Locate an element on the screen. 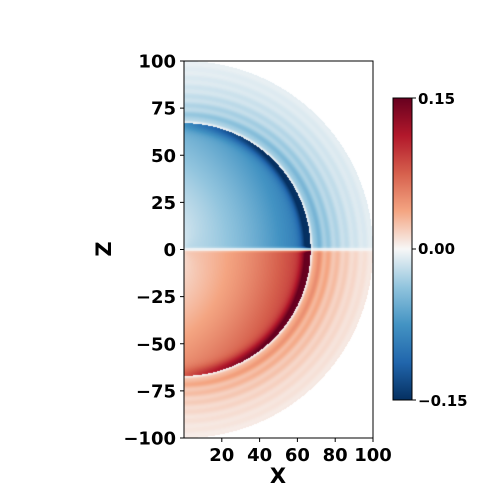  y-axis-ticks: 100 75 50 25 0 −25 −50 −75 −100 is located at coordinates (153, 251).